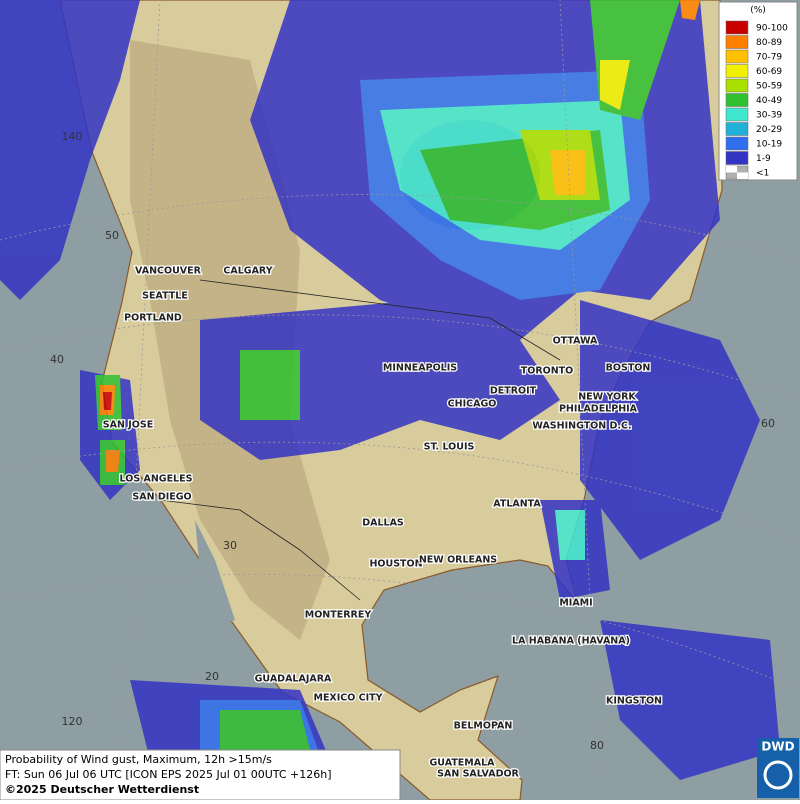 The image size is (800, 804). What do you see at coordinates (483, 726) in the screenshot?
I see `city-label: BELMOPAN` at bounding box center [483, 726].